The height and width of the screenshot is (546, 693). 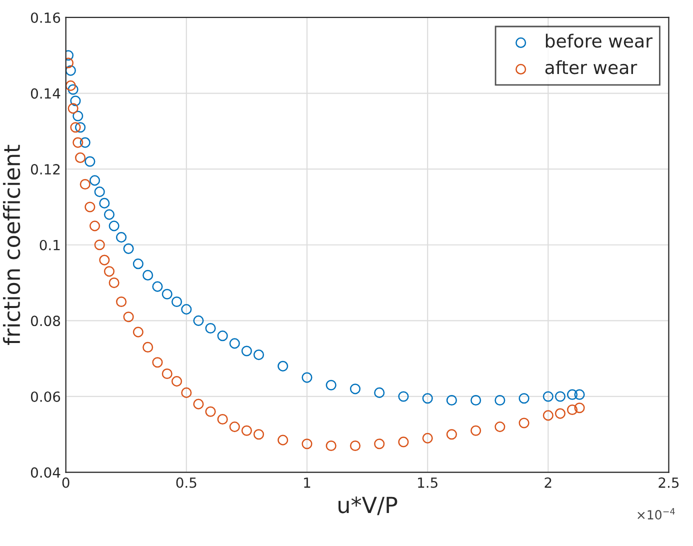 I want to click on x-tick-label: 0, so click(x=66, y=482).